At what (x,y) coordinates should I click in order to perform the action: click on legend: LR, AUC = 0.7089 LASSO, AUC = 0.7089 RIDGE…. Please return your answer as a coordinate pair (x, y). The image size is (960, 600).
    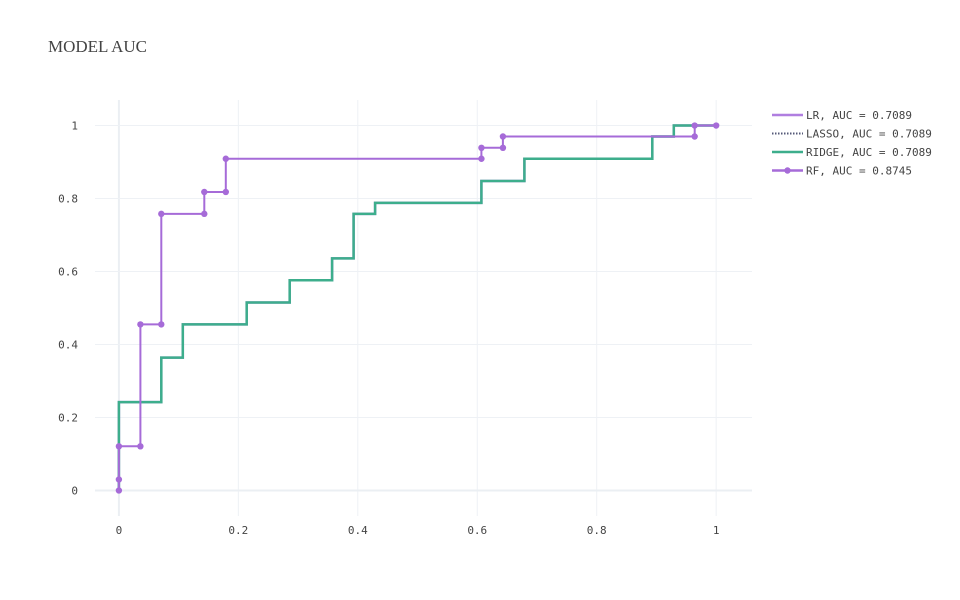
    Looking at the image, I should click on (852, 143).